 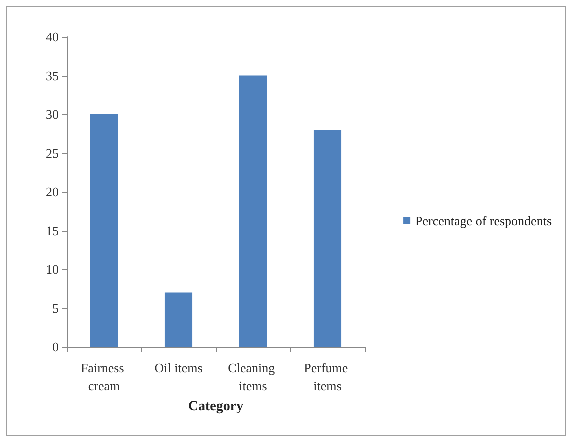 I want to click on y-tick-label: 40, so click(x=52, y=37).